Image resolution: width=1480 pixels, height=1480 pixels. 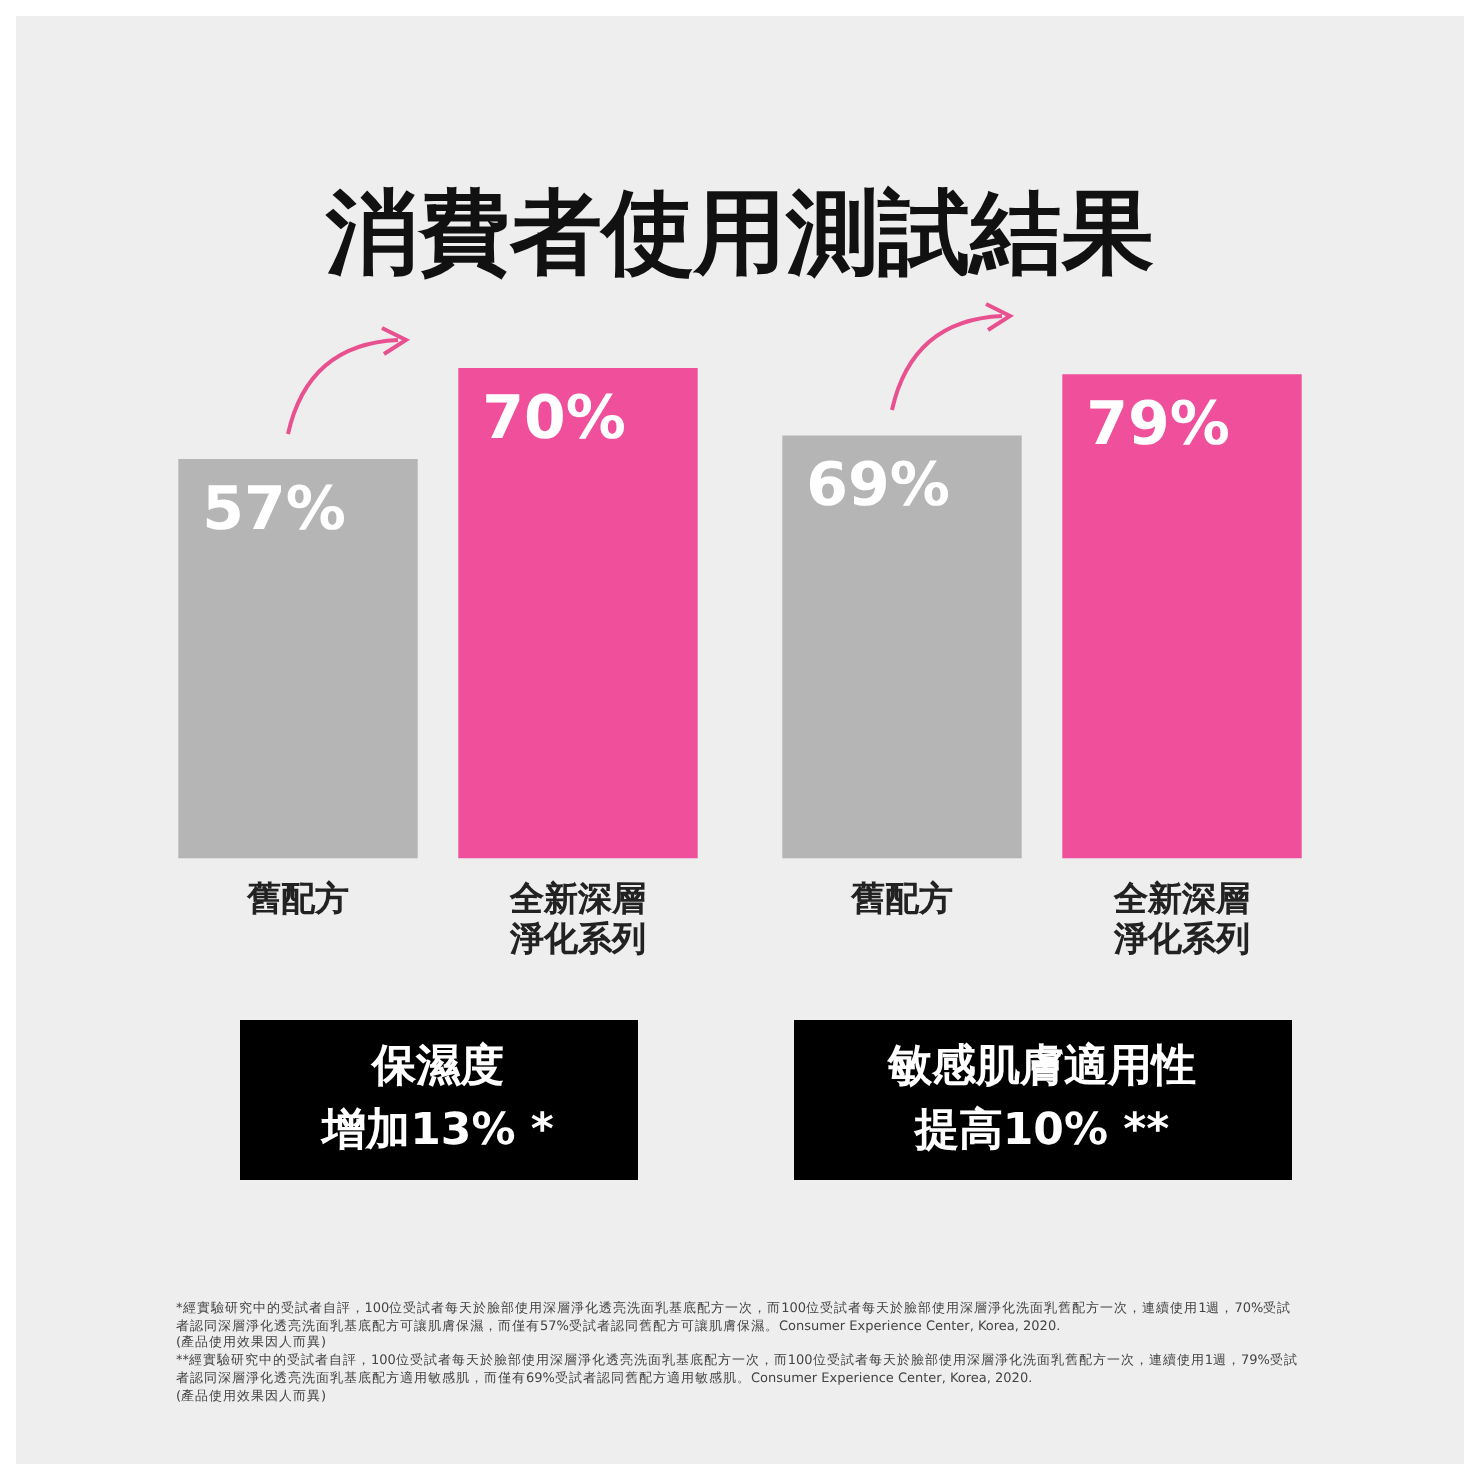 What do you see at coordinates (1042, 1131) in the screenshot?
I see `text: 提高10% **` at bounding box center [1042, 1131].